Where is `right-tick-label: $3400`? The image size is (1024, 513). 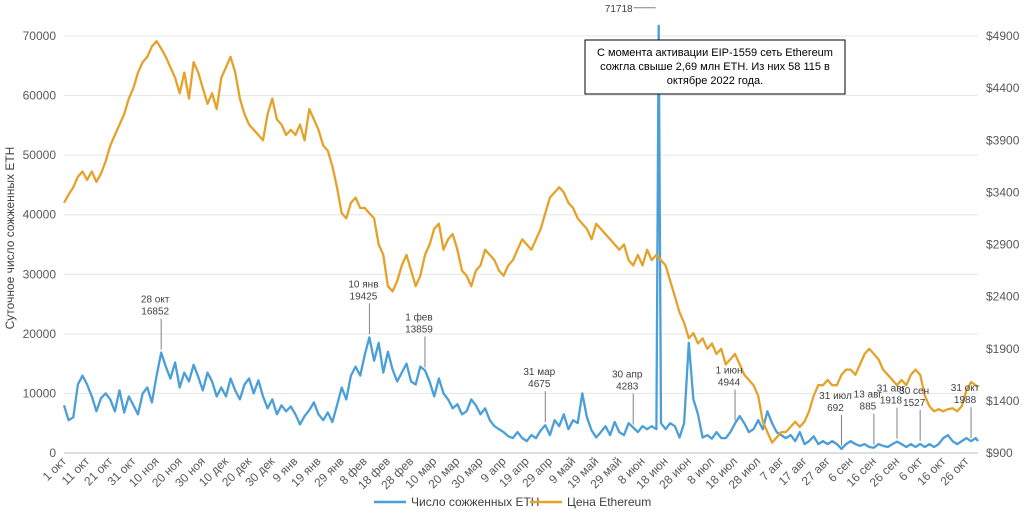 right-tick-label: $3400 is located at coordinates (1003, 192).